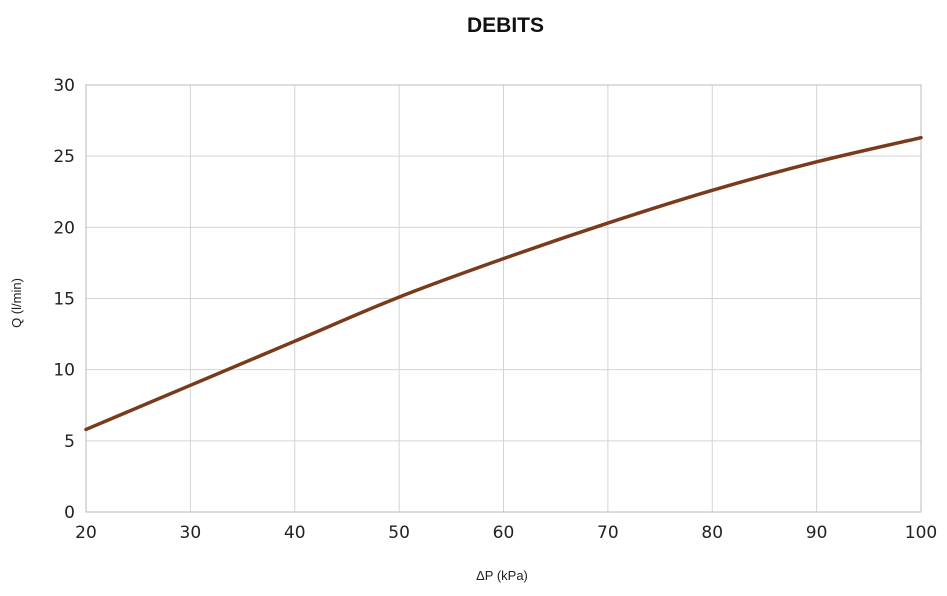 The height and width of the screenshot is (596, 947). Describe the element at coordinates (191, 533) in the screenshot. I see `x-tick-label: 30` at that location.